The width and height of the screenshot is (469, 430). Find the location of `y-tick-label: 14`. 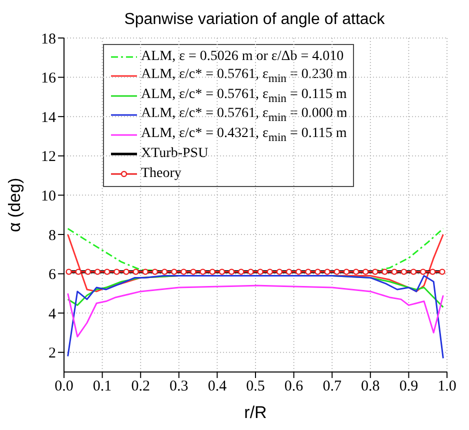

y-tick-label: 14 is located at coordinates (48, 118).